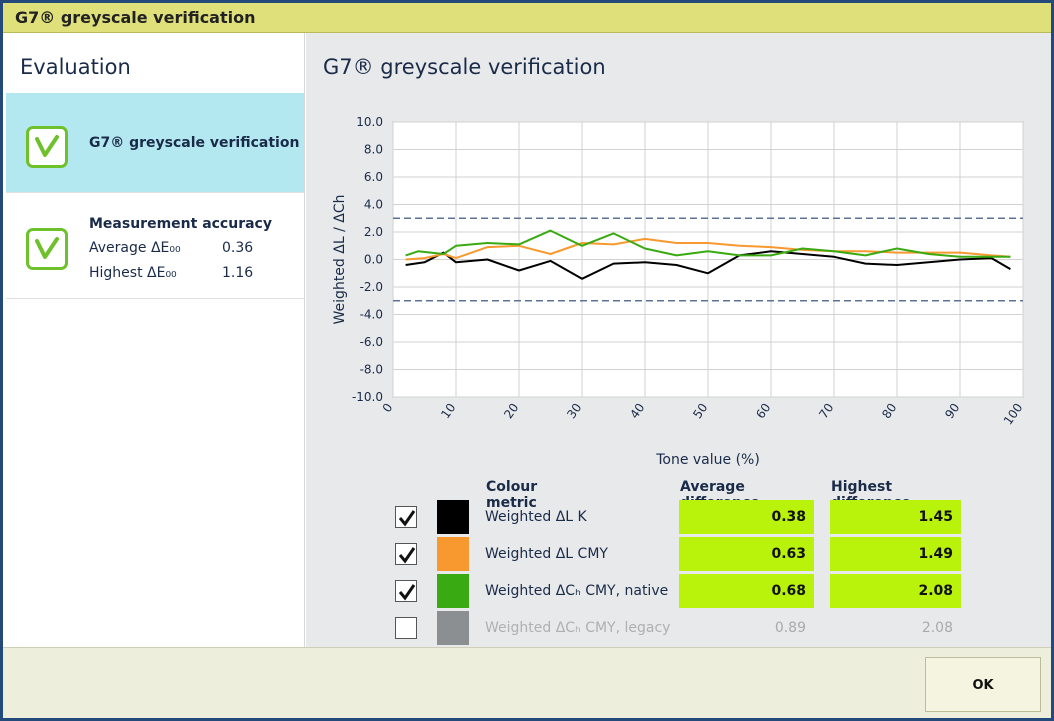 This screenshot has height=721, width=1054. What do you see at coordinates (678, 591) in the screenshot?
I see `table-row: Weighted ΔCₕ CMY, native 0.68 2.08` at bounding box center [678, 591].